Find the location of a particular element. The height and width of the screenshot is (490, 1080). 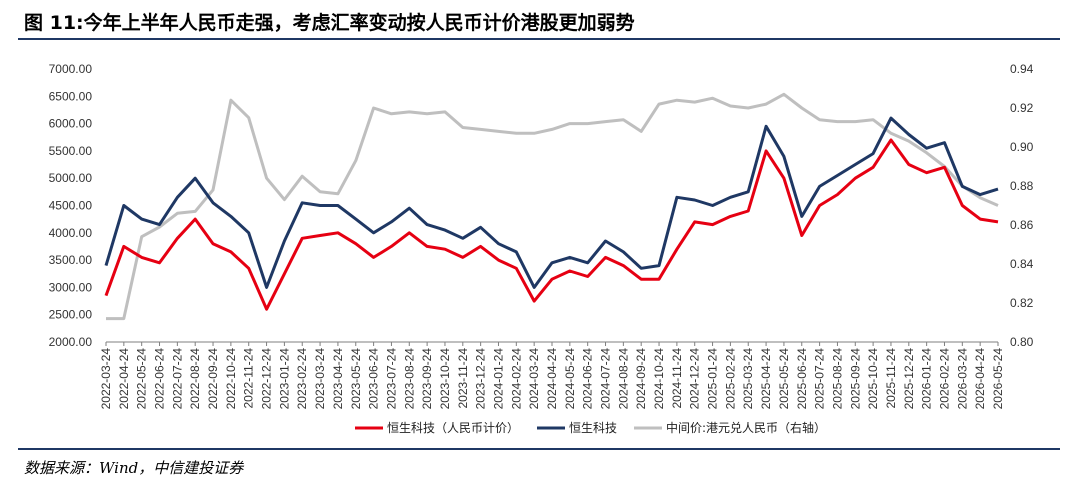

y-tick-label: 4500.00 is located at coordinates (71, 206).